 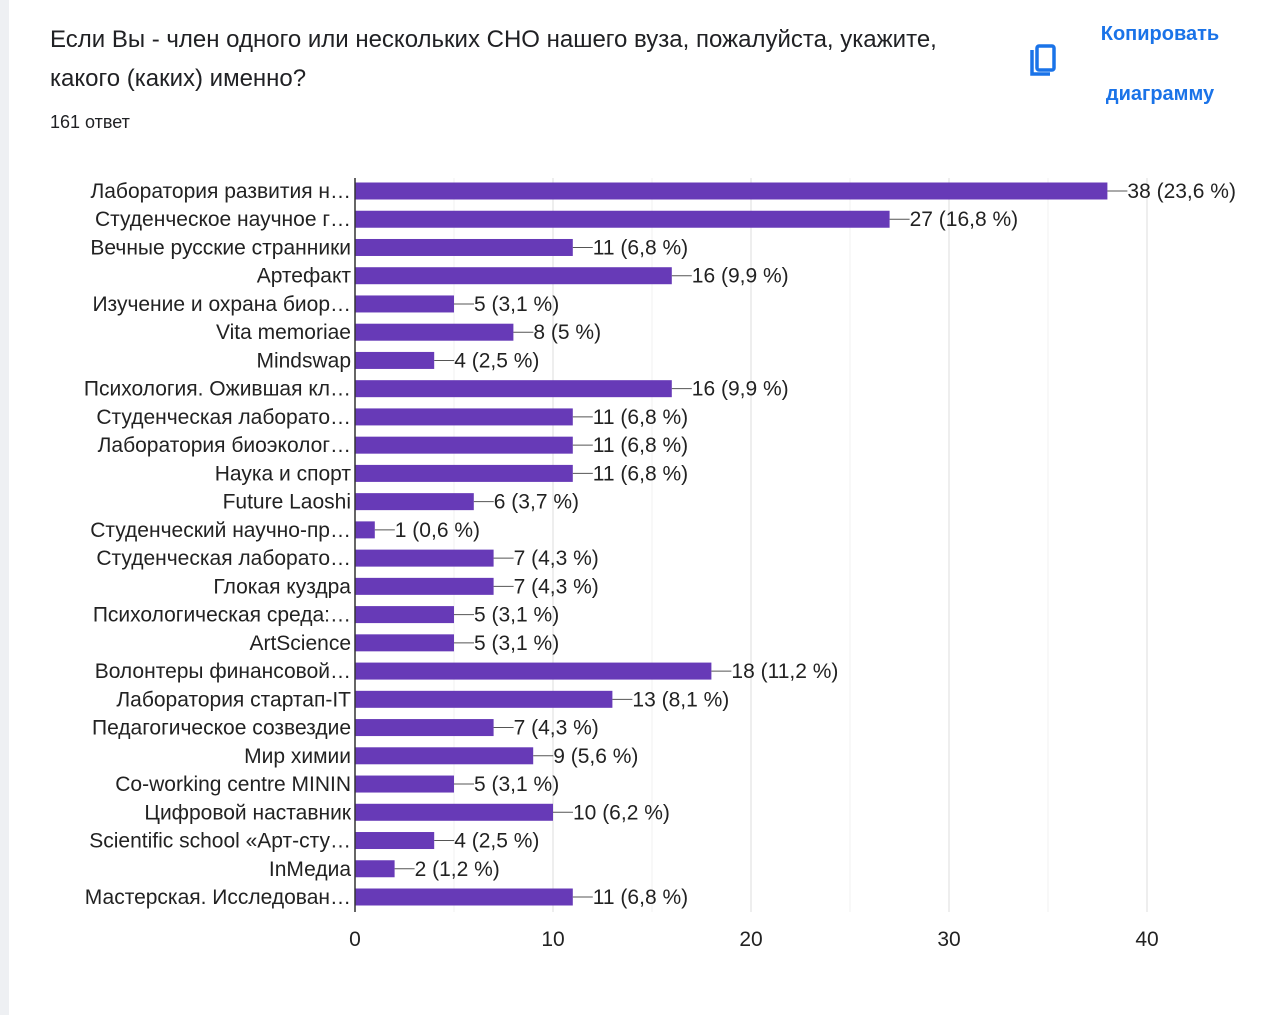 What do you see at coordinates (621, 812) in the screenshot?
I see `data-label: 10 (6,2 %)` at bounding box center [621, 812].